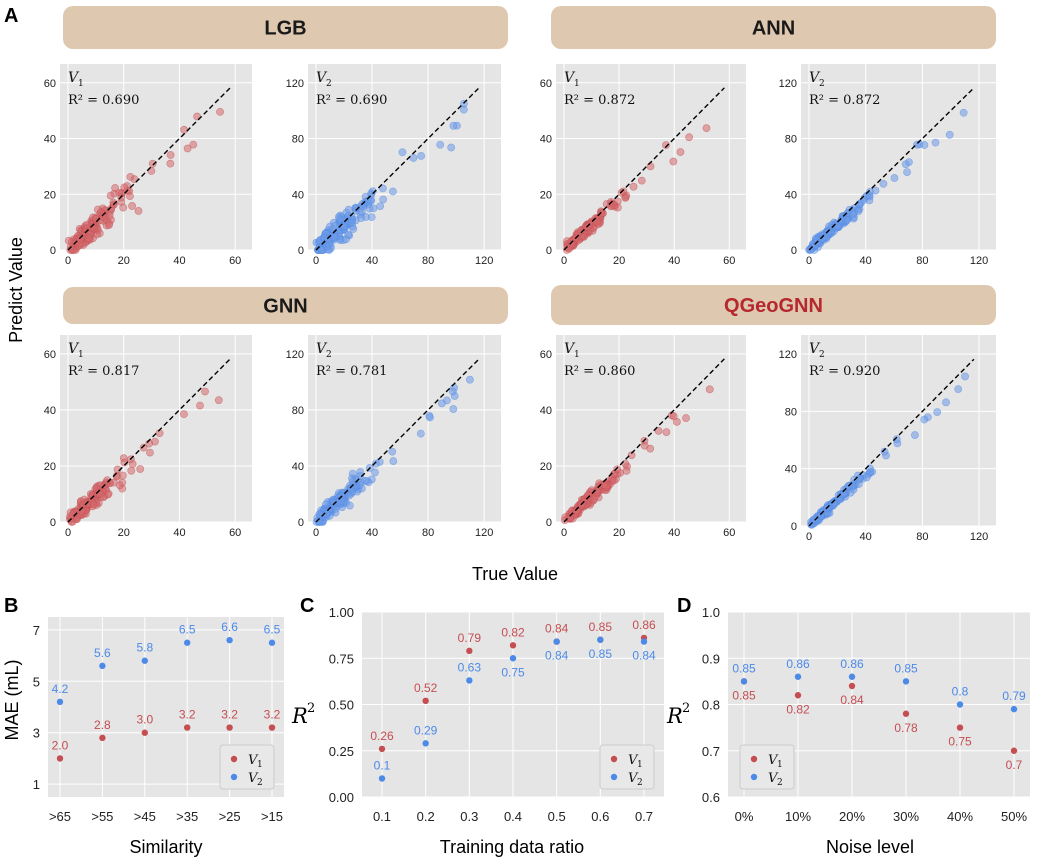 The height and width of the screenshot is (861, 1040). What do you see at coordinates (794, 251) in the screenshot?
I see `y-tick-label: 0` at bounding box center [794, 251].